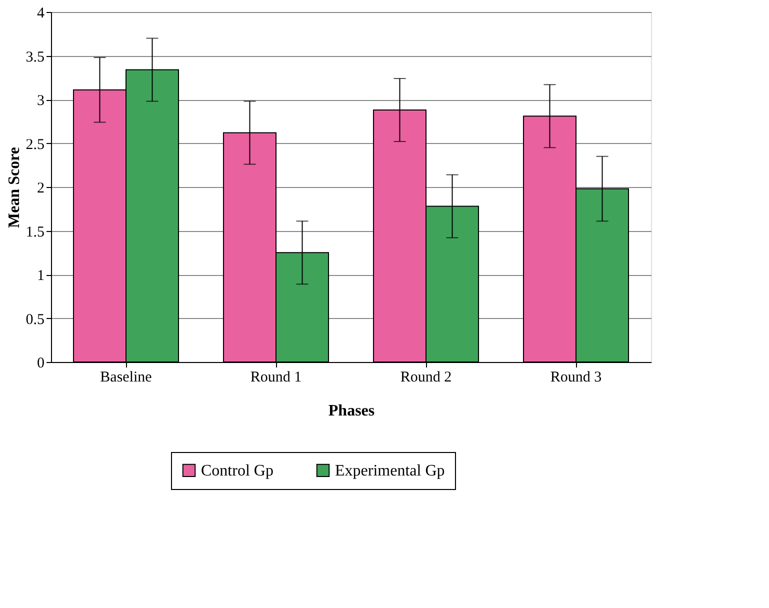 The width and height of the screenshot is (769, 608). I want to click on y-tick-label: 2, so click(40, 188).